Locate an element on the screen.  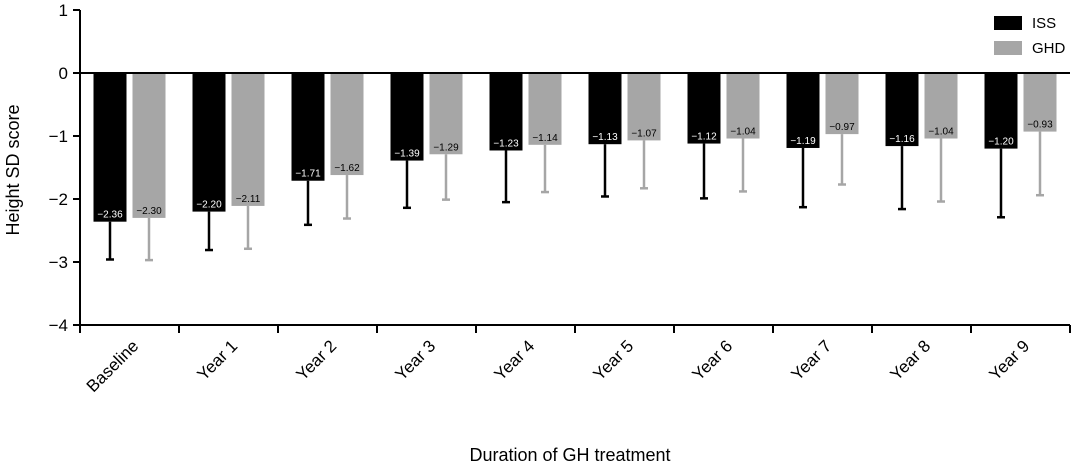
x-category-label: Year 7 is located at coordinates (812, 360).